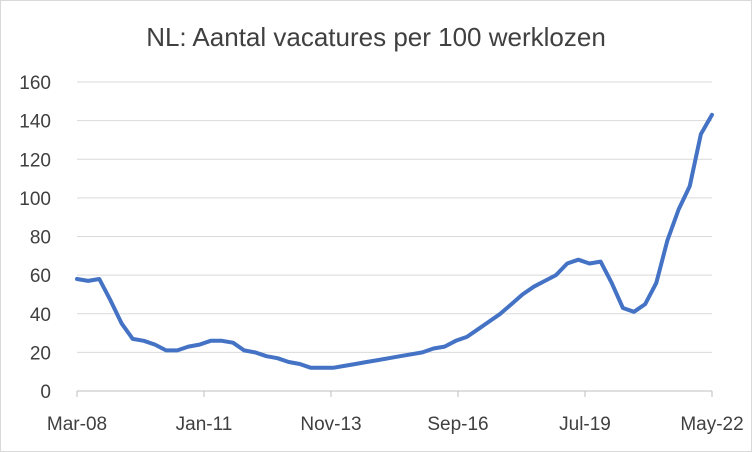 This screenshot has width=752, height=452. What do you see at coordinates (35, 160) in the screenshot?
I see `y-tick-label: 120` at bounding box center [35, 160].